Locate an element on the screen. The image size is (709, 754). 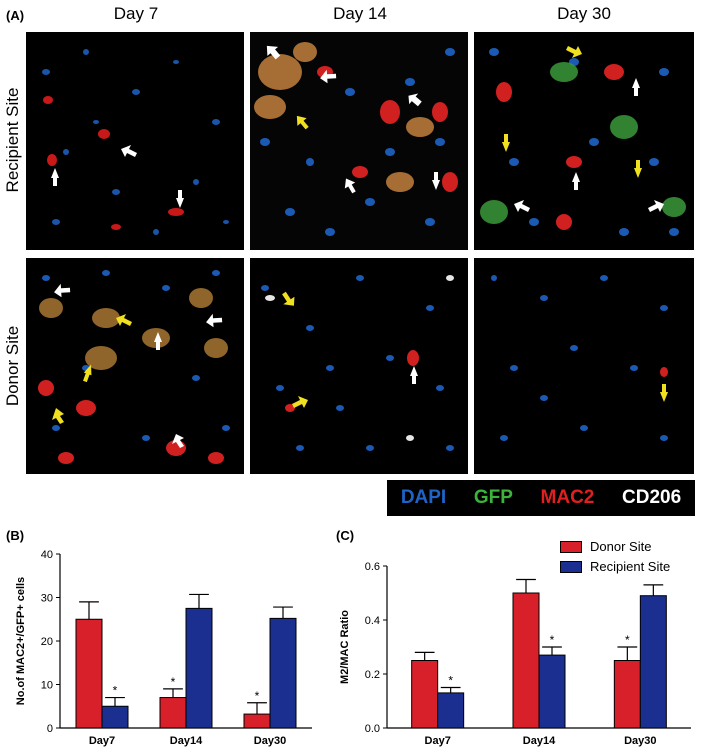
legend-donor: Donor Site is located at coordinates (605, 546).